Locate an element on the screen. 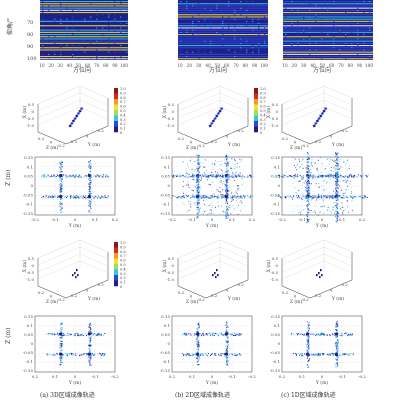  z-tick: -0.2 is located at coordinates (61, 145).